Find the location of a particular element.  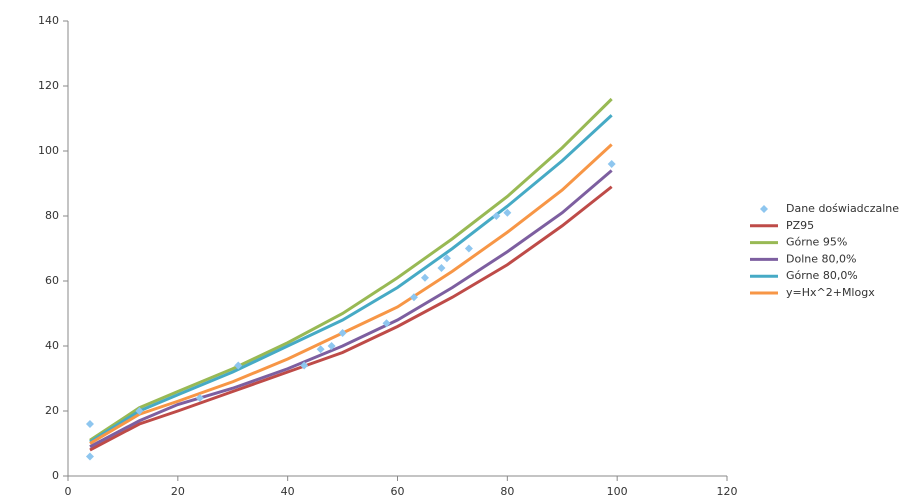

x-tick-label: 80 is located at coordinates (507, 491).